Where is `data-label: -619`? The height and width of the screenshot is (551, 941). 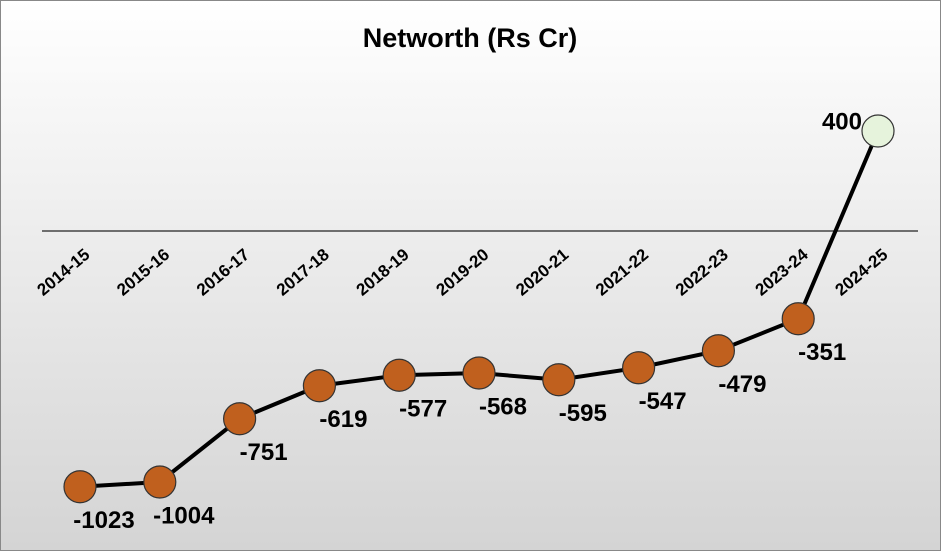
data-label: -619 is located at coordinates (343, 419).